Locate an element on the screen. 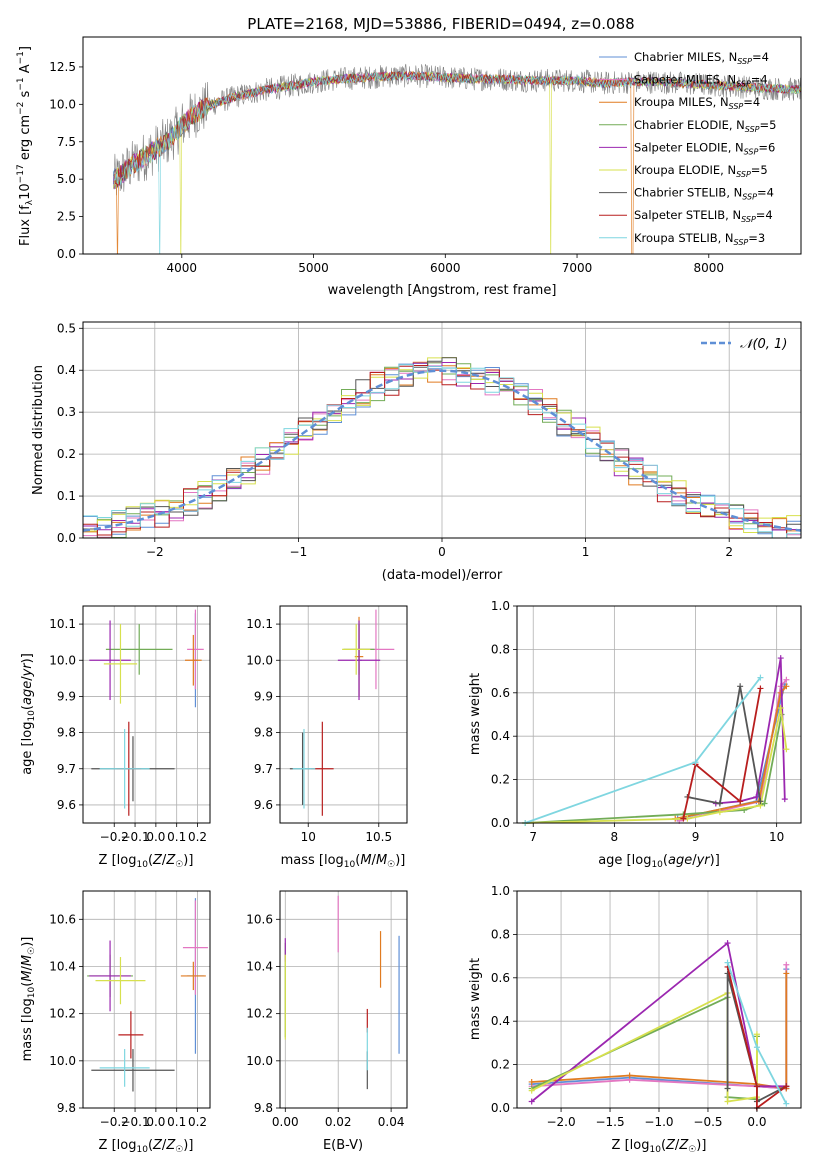 This screenshot has width=819, height=1170. mass-vs-Z-xtick-label: 0.0 is located at coordinates (155, 1122).